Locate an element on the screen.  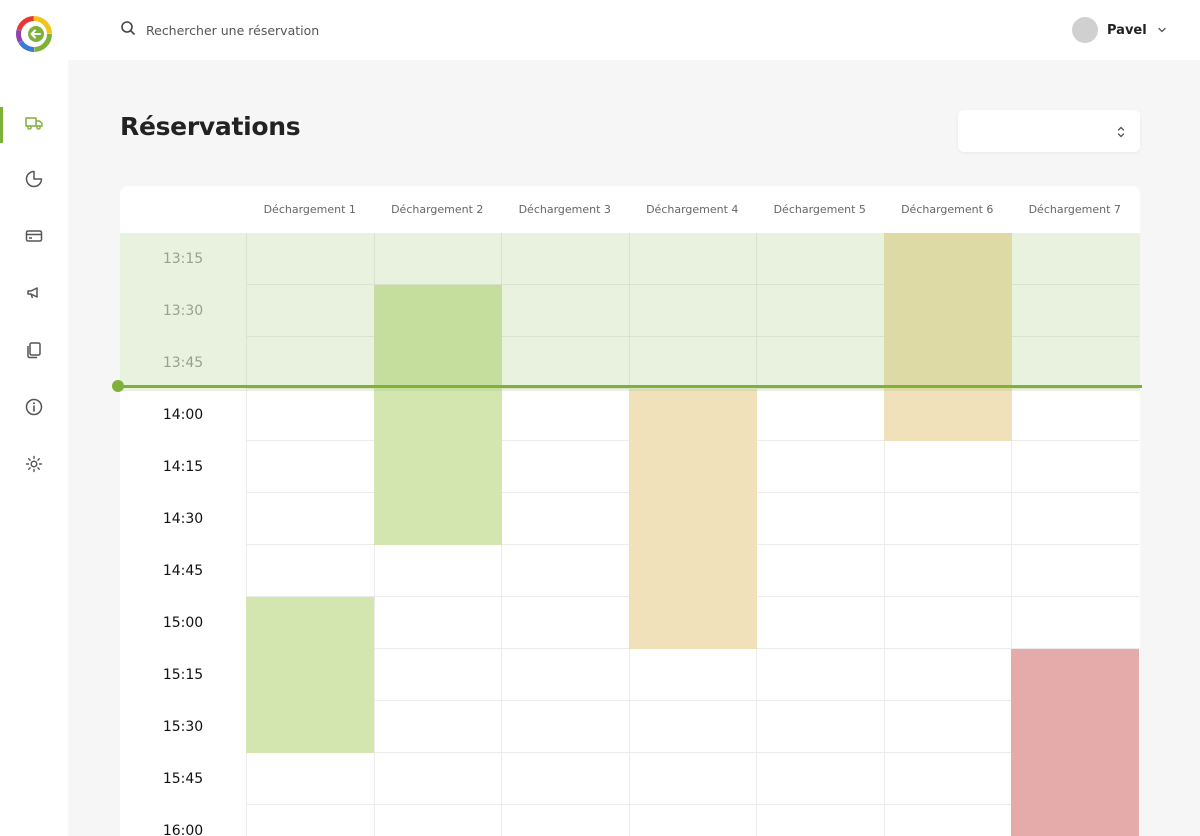
column-header-dechargement-4: Déchargement 4 is located at coordinates (692, 209).